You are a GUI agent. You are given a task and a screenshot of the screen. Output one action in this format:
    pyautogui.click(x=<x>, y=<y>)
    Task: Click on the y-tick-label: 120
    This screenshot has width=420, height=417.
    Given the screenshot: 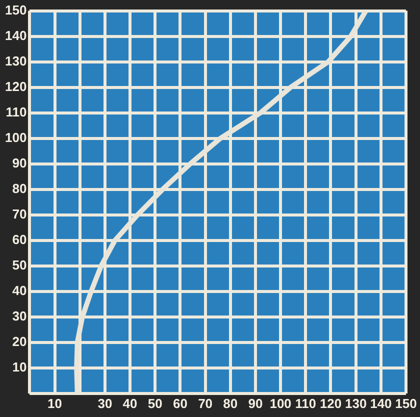 What is the action you would take?
    pyautogui.click(x=15, y=86)
    